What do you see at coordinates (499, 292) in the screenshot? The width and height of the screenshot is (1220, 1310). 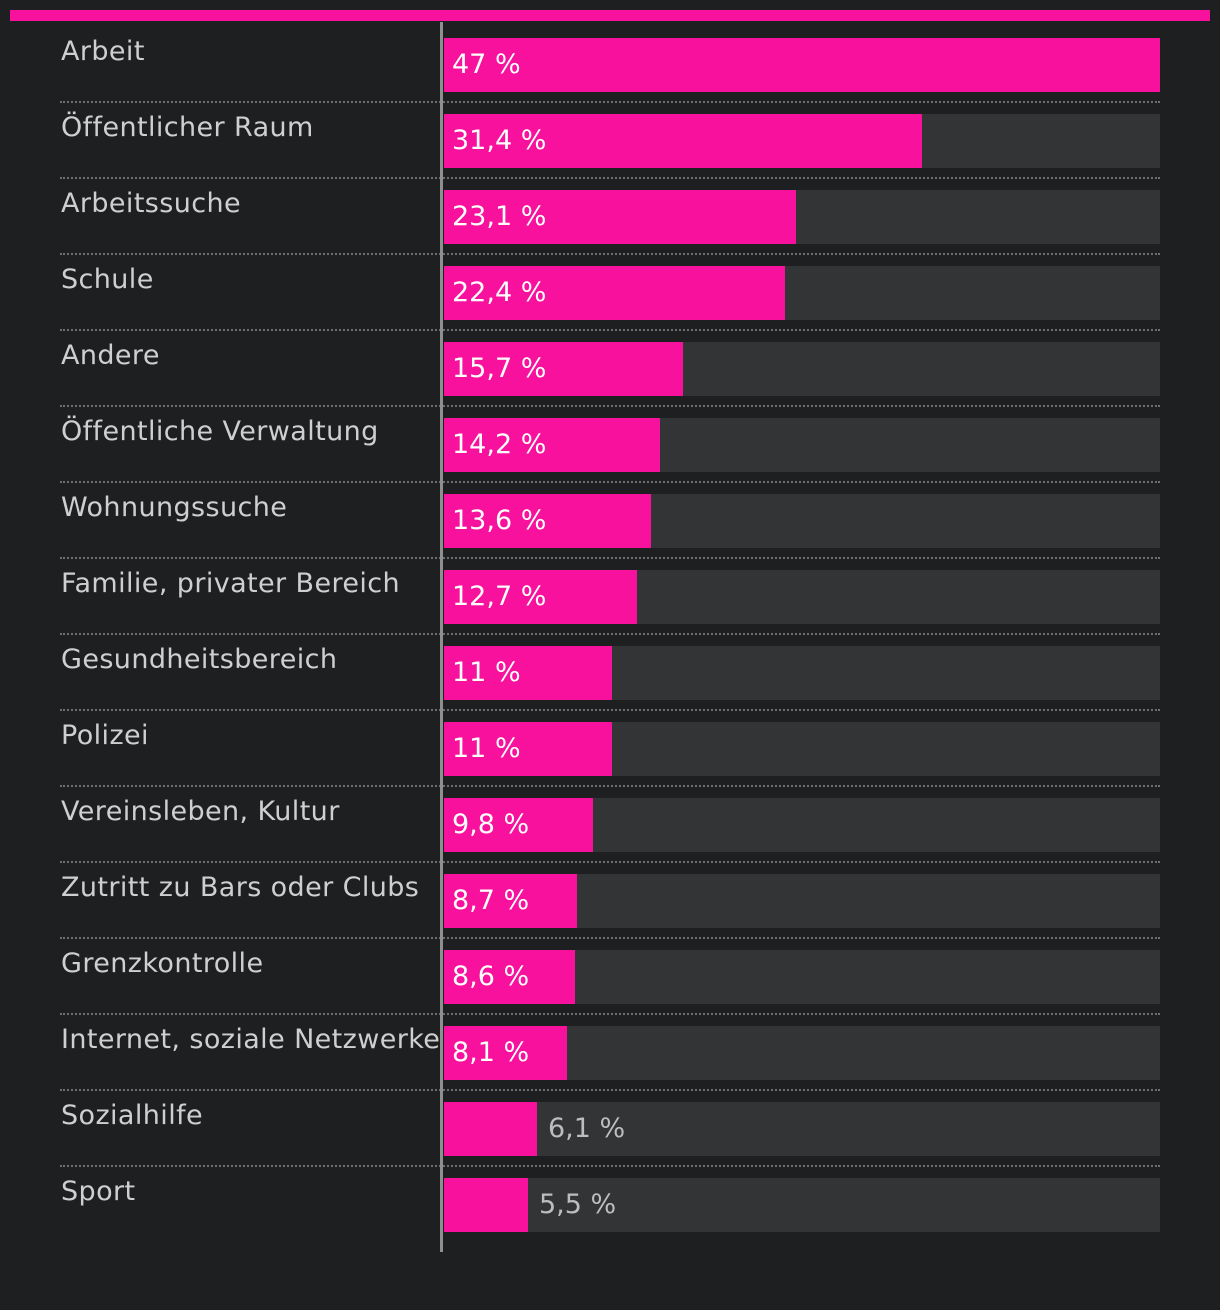 I see `value-label: 22,4 %` at bounding box center [499, 292].